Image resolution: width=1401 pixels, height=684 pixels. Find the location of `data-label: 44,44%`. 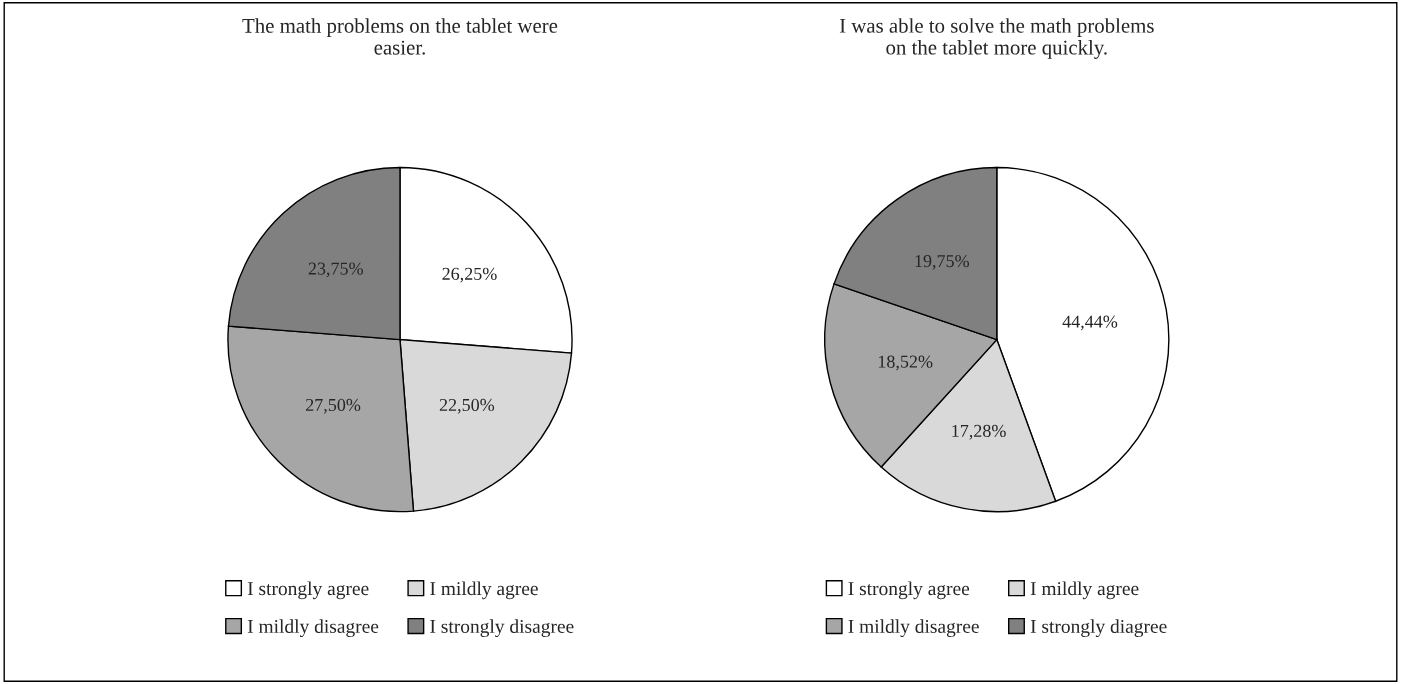

data-label: 44,44% is located at coordinates (1090, 323).